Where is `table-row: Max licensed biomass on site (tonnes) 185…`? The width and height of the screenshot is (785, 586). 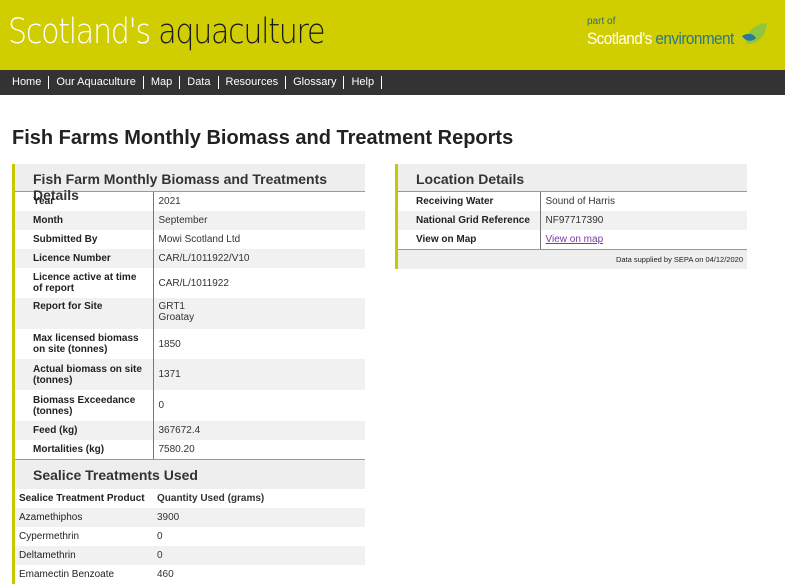 table-row: Max licensed biomass on site (tonnes) 185… is located at coordinates (190, 344).